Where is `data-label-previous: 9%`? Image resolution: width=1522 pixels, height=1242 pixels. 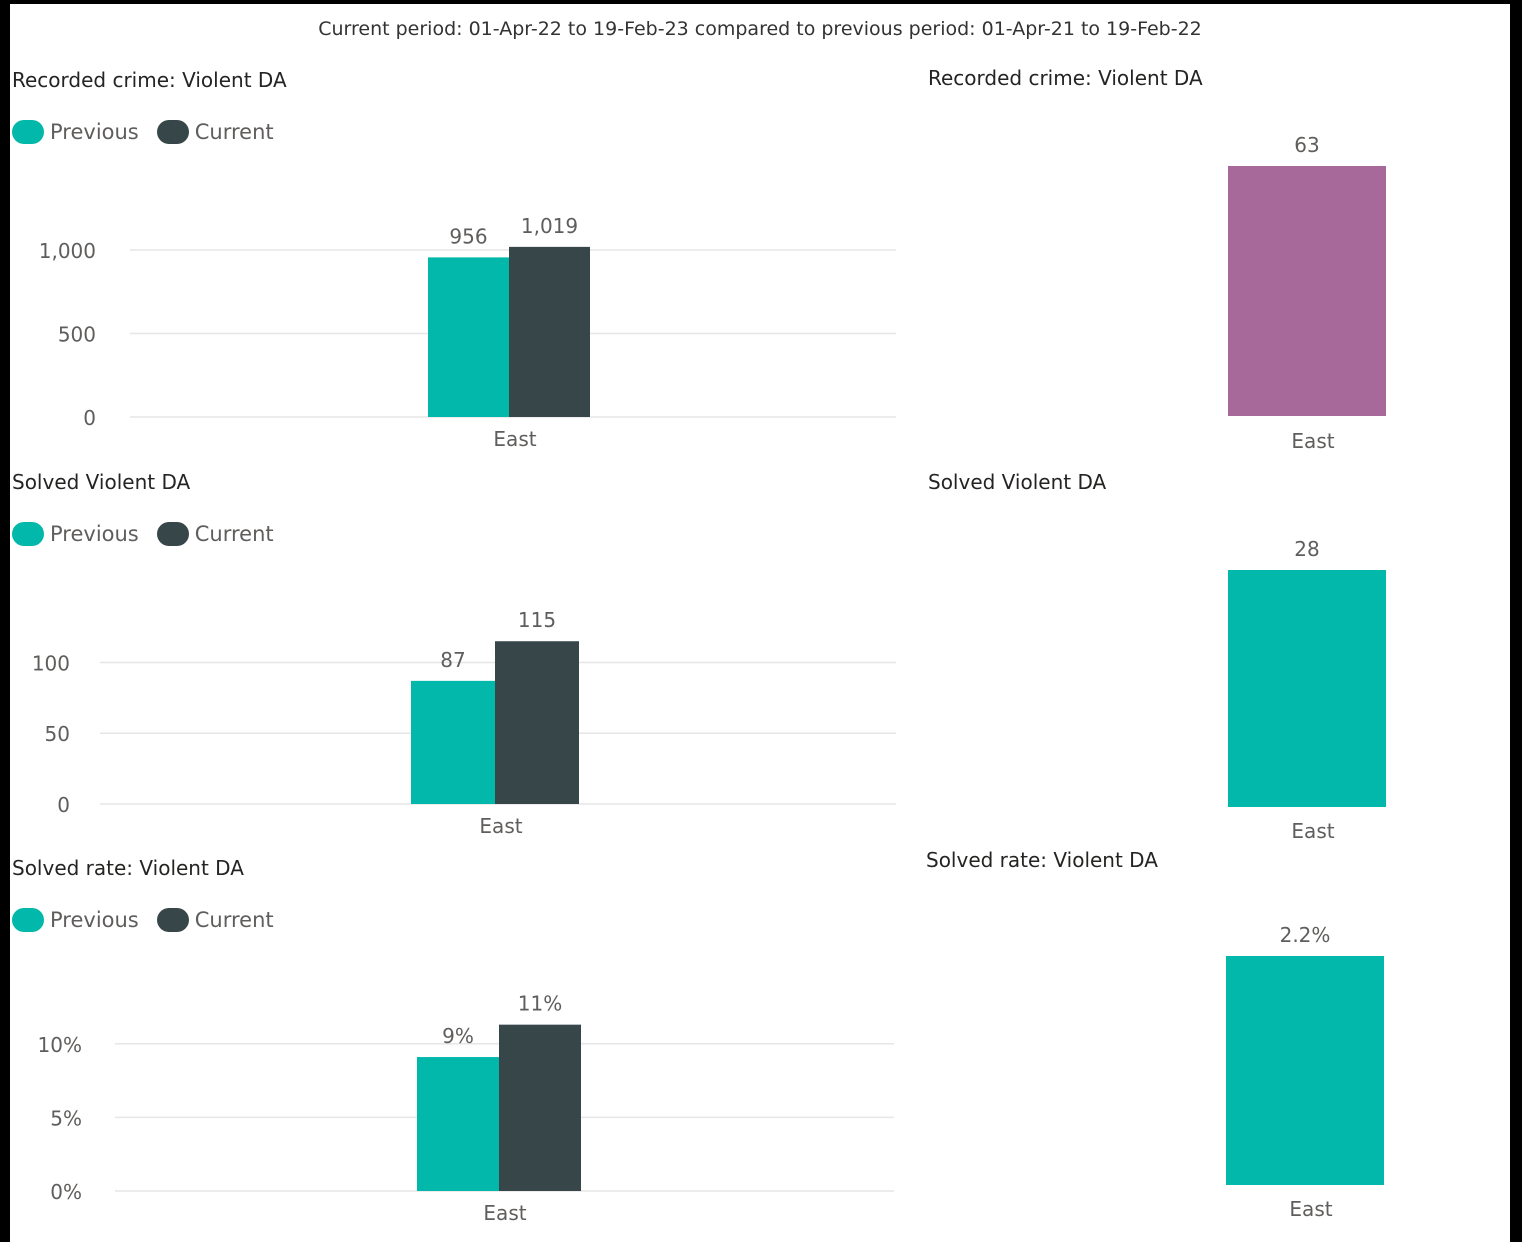 data-label-previous: 9% is located at coordinates (458, 1036).